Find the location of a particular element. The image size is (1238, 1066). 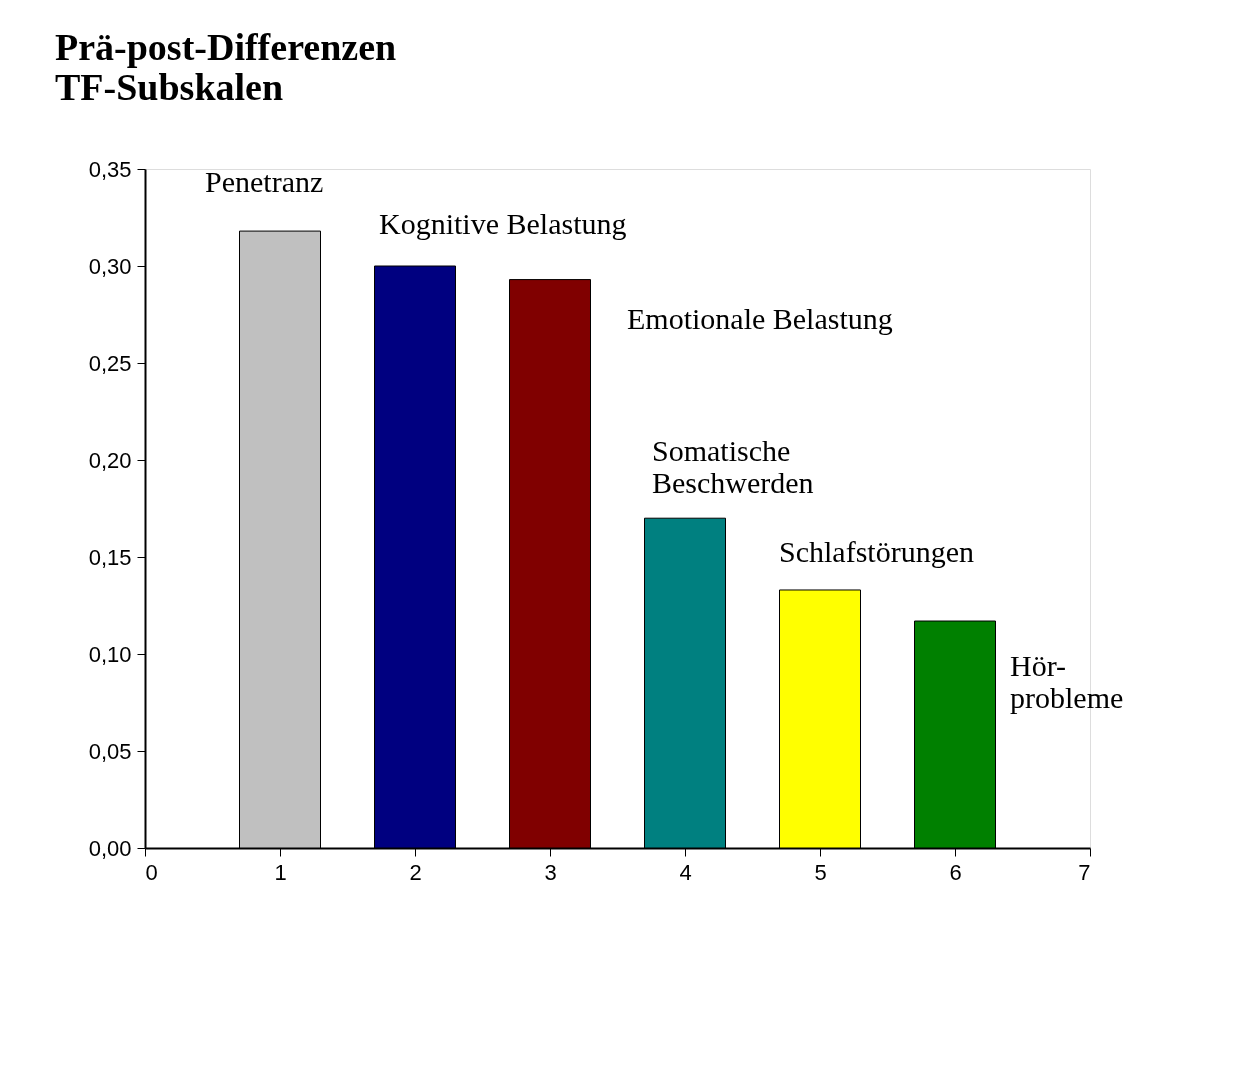

x-tick-label: 1 is located at coordinates (280, 872).